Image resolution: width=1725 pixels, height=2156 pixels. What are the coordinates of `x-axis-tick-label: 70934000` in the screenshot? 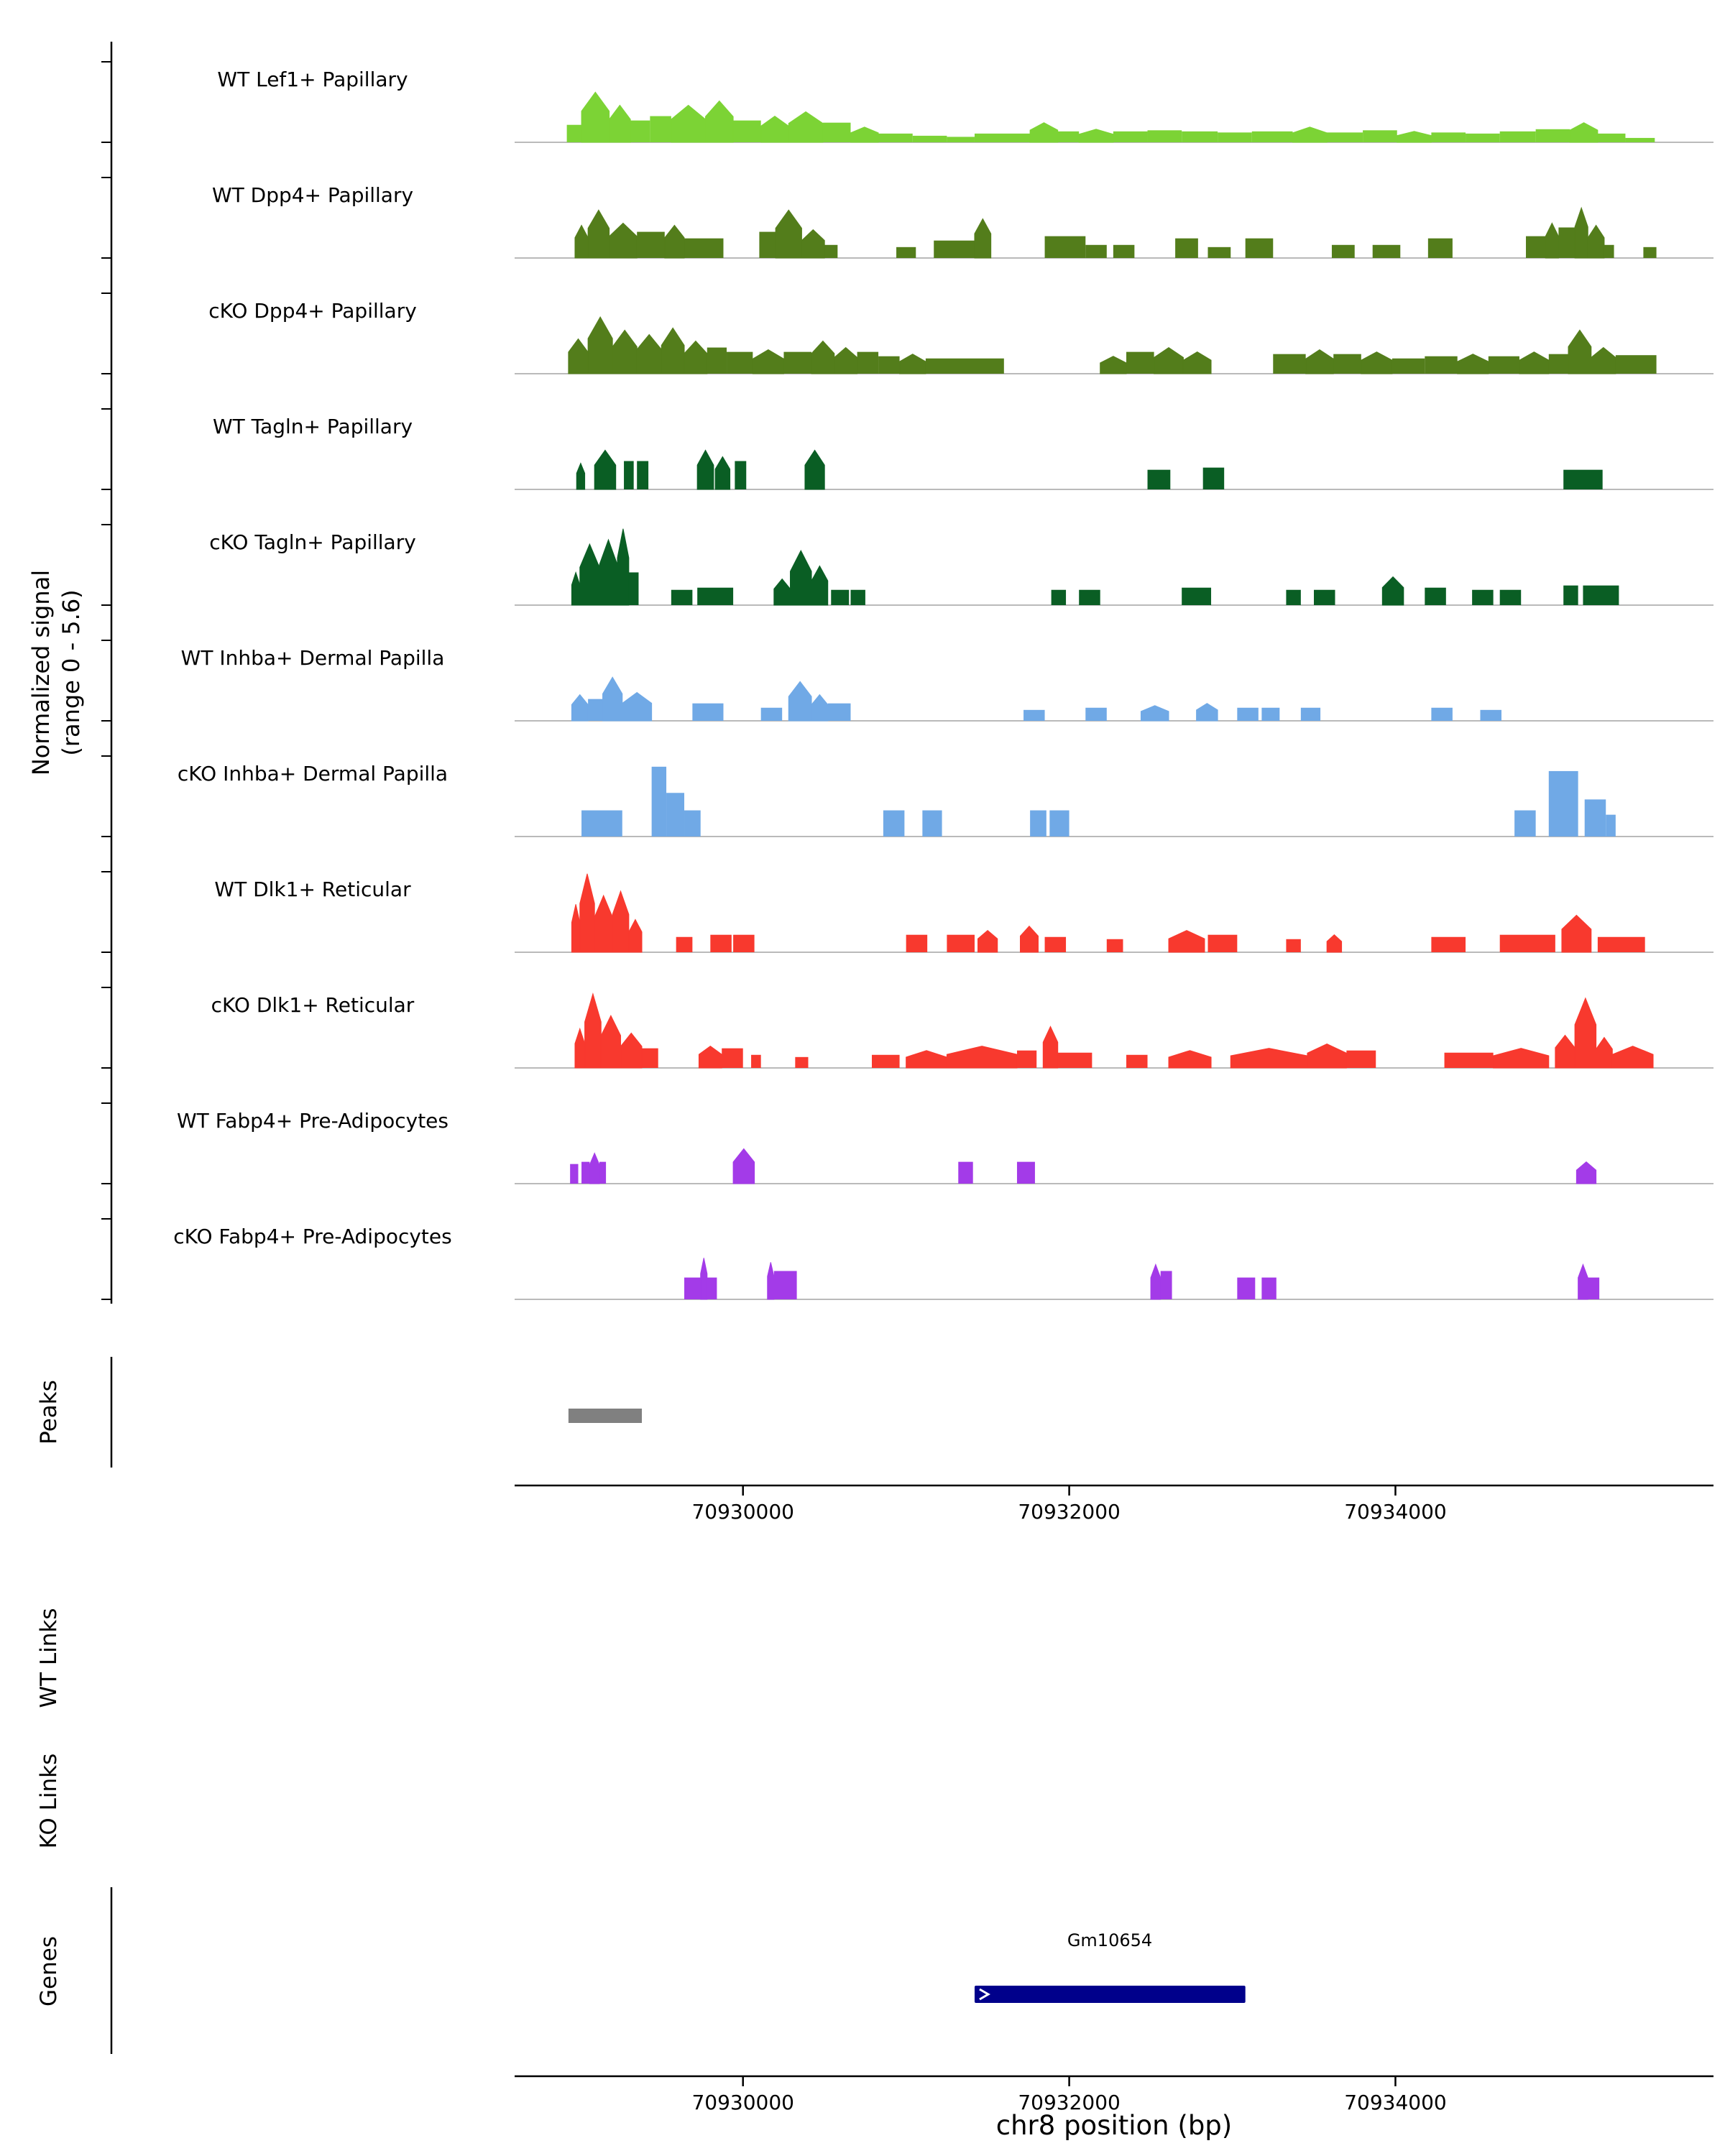 It's located at (1395, 2102).